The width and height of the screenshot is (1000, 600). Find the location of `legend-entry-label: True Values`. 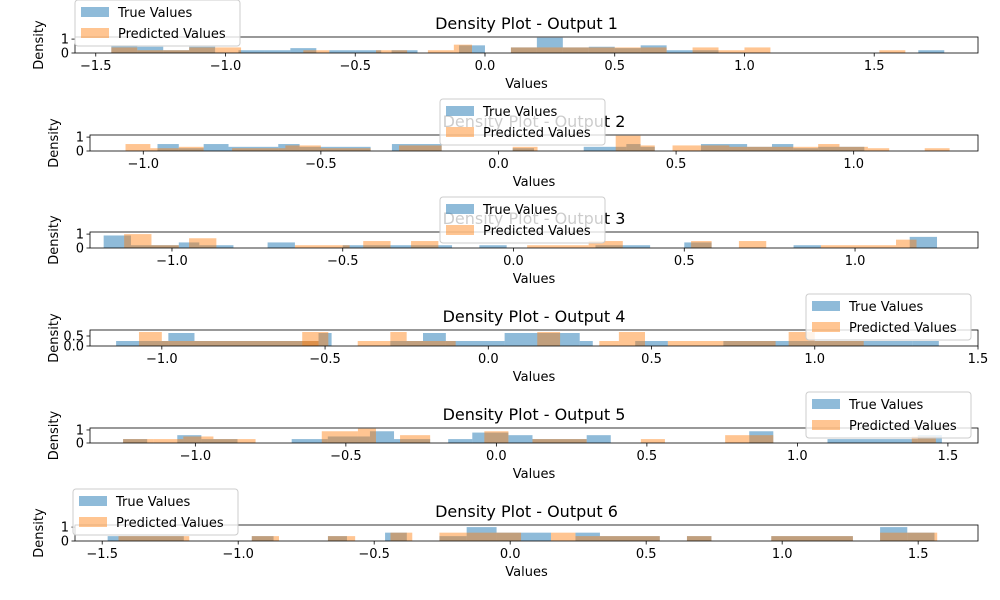

legend-entry-label: True Values is located at coordinates (885, 405).